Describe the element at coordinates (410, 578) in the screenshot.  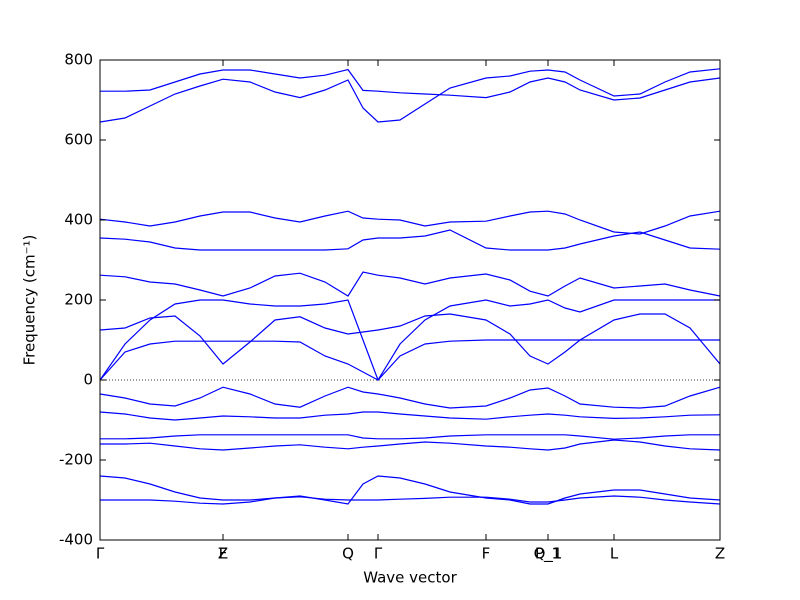
I see `x-axis-label: Wave vector` at that location.